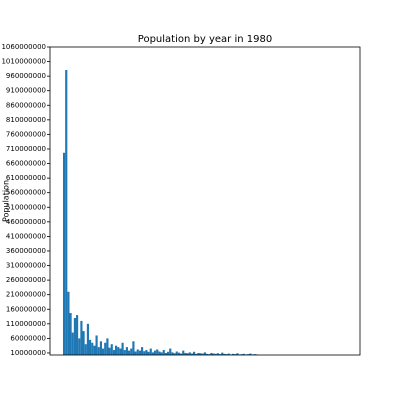  I want to click on y-tick-label: 860000000, so click(26, 105).